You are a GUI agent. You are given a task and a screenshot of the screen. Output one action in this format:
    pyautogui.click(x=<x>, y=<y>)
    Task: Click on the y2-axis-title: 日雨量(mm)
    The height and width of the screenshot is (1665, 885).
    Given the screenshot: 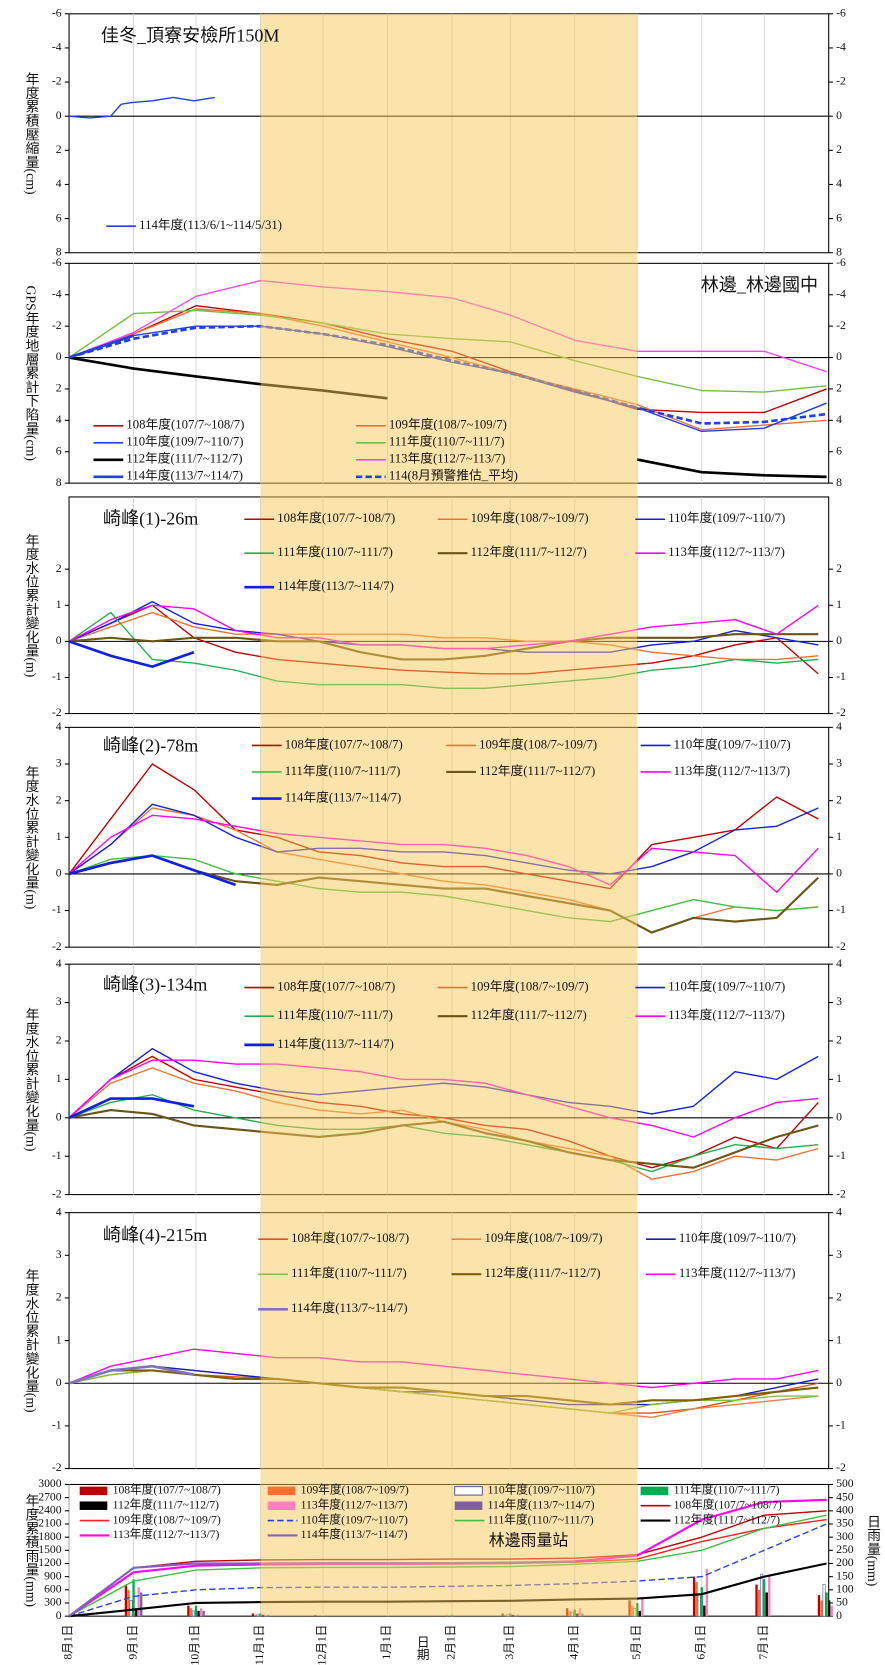 What is the action you would take?
    pyautogui.click(x=872, y=1550)
    